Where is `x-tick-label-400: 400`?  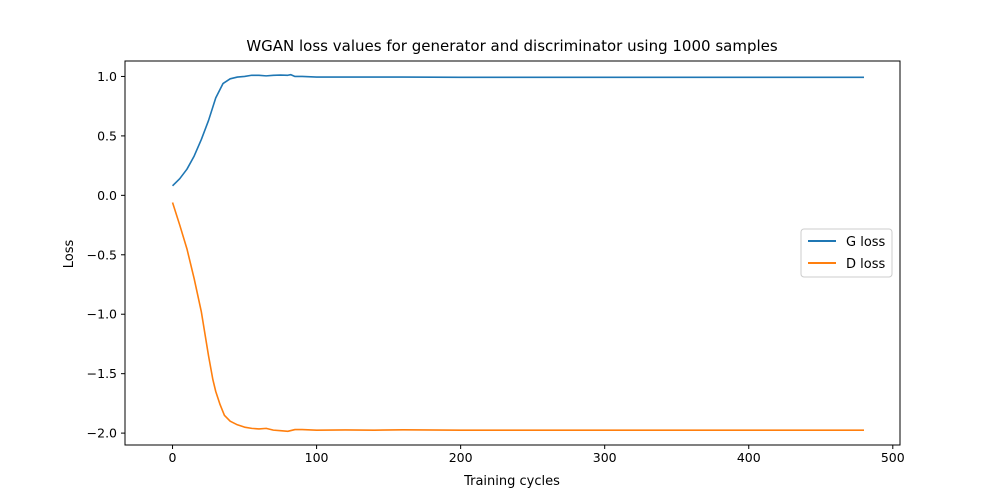 x-tick-label-400: 400 is located at coordinates (749, 457).